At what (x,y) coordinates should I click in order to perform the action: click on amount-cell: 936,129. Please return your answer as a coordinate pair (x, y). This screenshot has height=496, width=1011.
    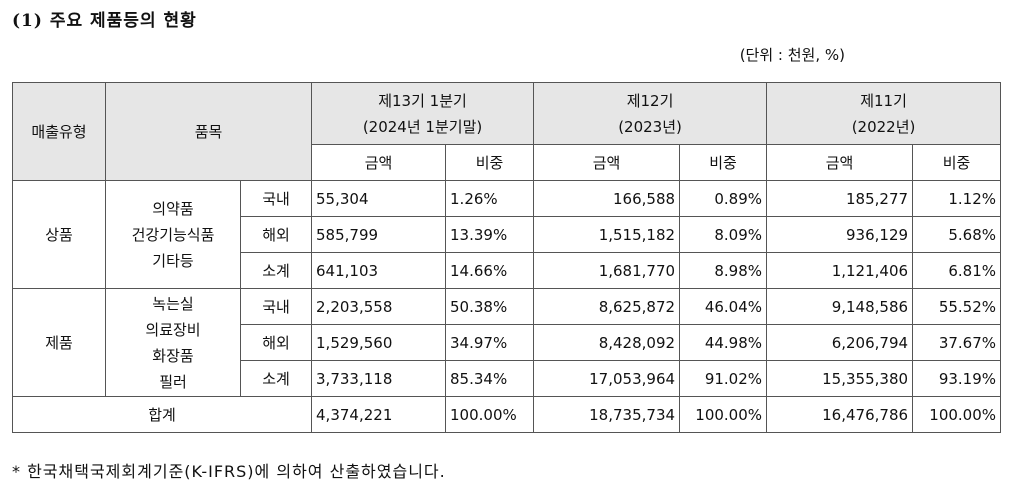
    Looking at the image, I should click on (840, 234).